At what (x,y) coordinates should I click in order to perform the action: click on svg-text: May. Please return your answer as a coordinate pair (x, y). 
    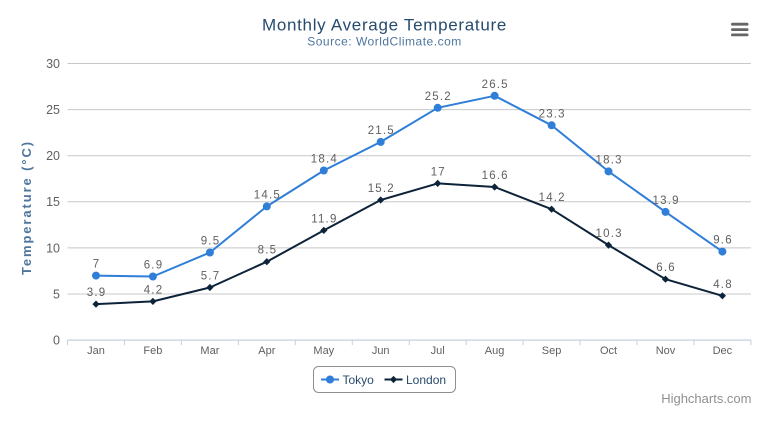
    Looking at the image, I should click on (323, 351).